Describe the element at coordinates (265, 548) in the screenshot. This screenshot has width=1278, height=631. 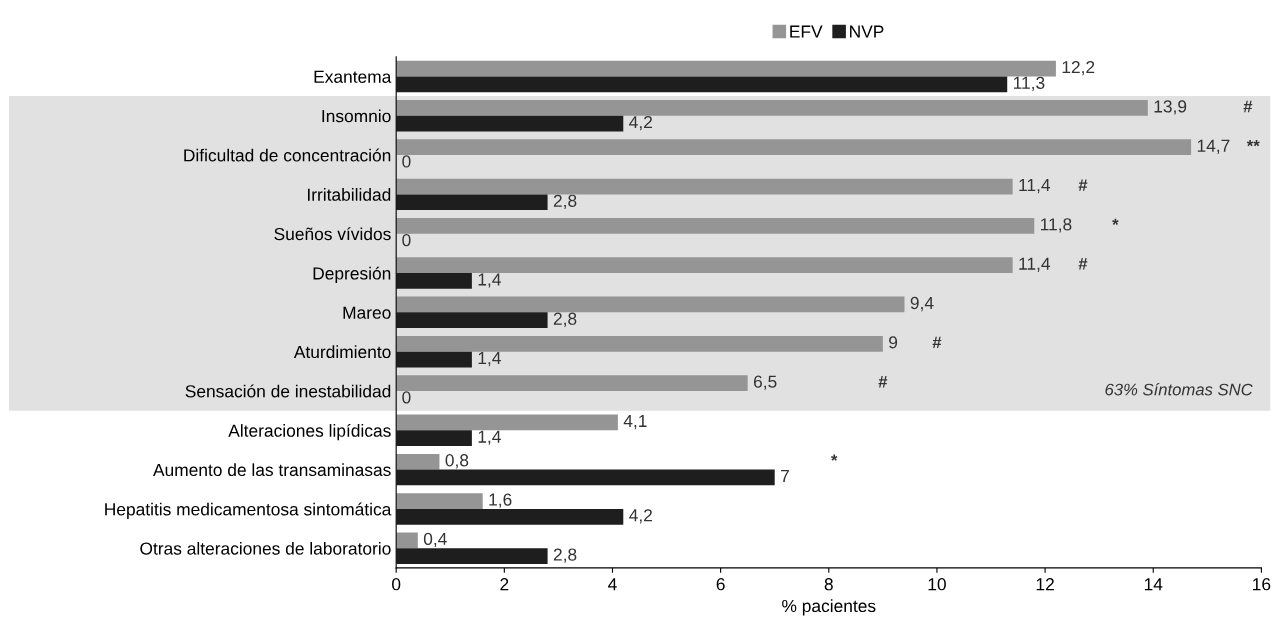
I see `y-tick-label: Otras alteraciones de laboratorio` at that location.